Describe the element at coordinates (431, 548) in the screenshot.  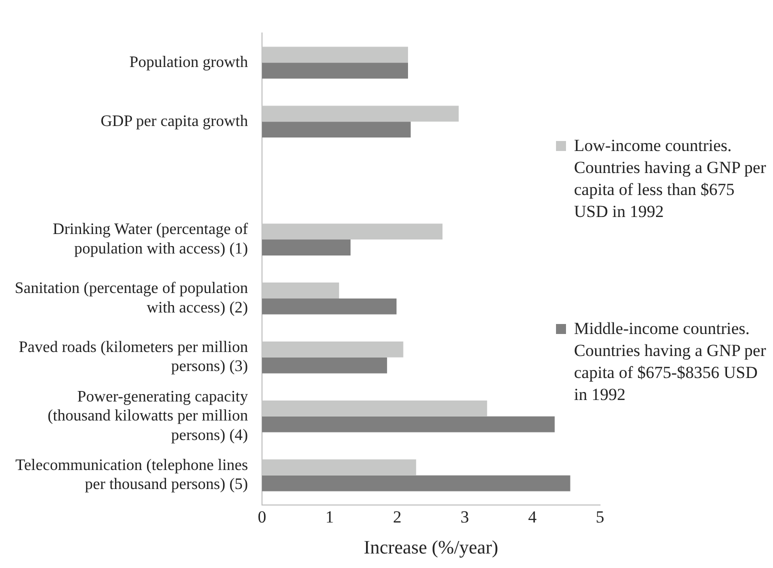
I see `x-axis-title: Increase (%/year)` at that location.